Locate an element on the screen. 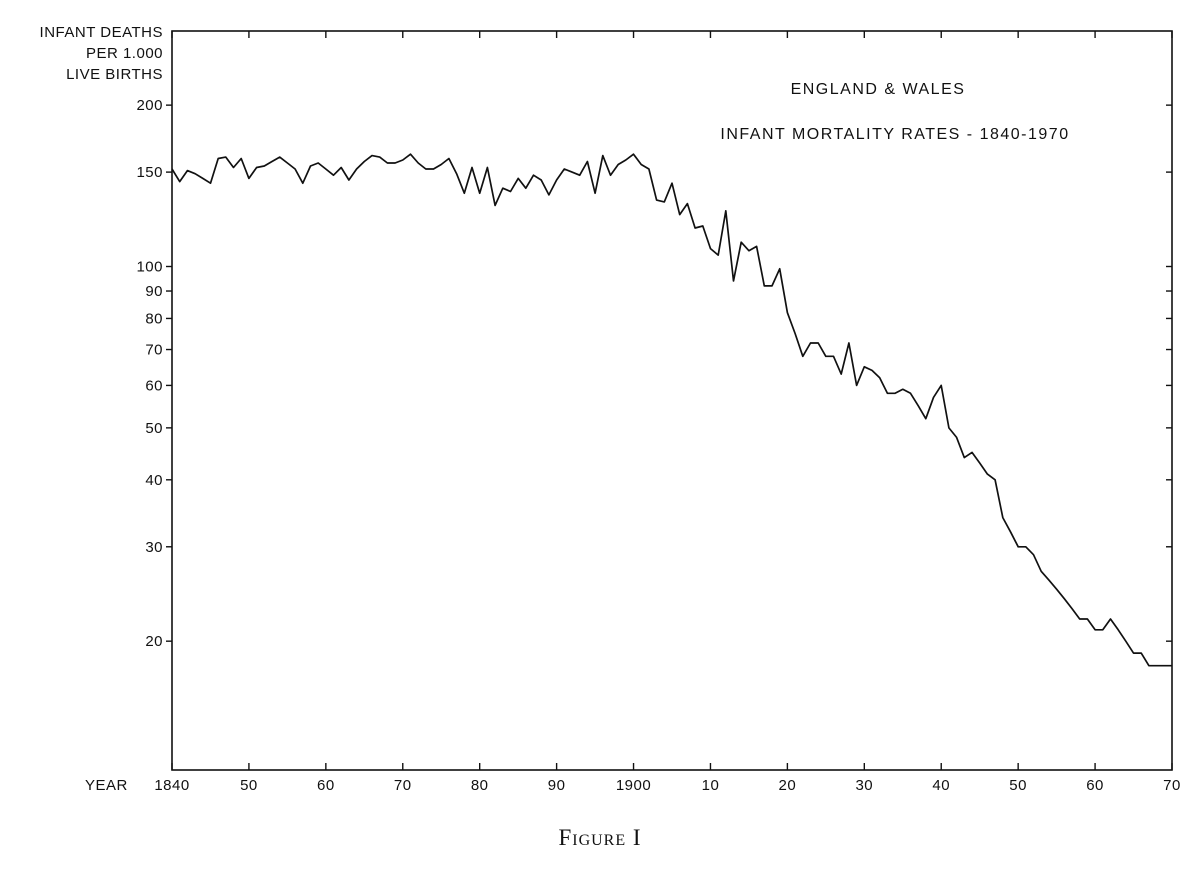  y-tick-label-100: 100 is located at coordinates (149, 266).